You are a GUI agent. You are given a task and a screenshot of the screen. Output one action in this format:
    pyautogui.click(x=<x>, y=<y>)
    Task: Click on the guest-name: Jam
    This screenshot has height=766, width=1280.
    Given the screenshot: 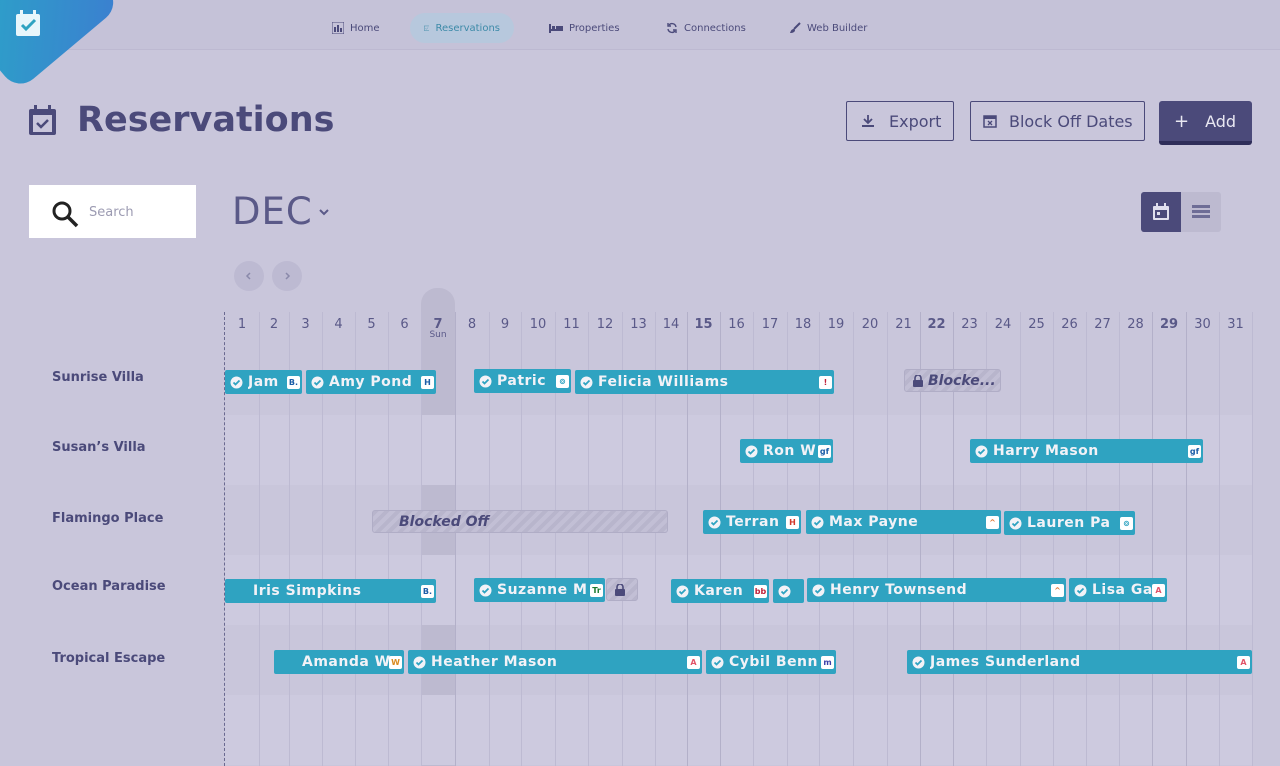 What is the action you would take?
    pyautogui.click(x=263, y=382)
    